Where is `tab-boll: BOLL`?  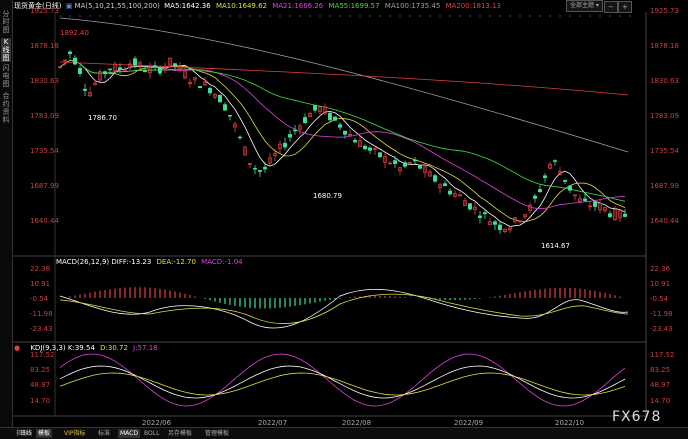
tab-boll: BOLL is located at coordinates (152, 433).